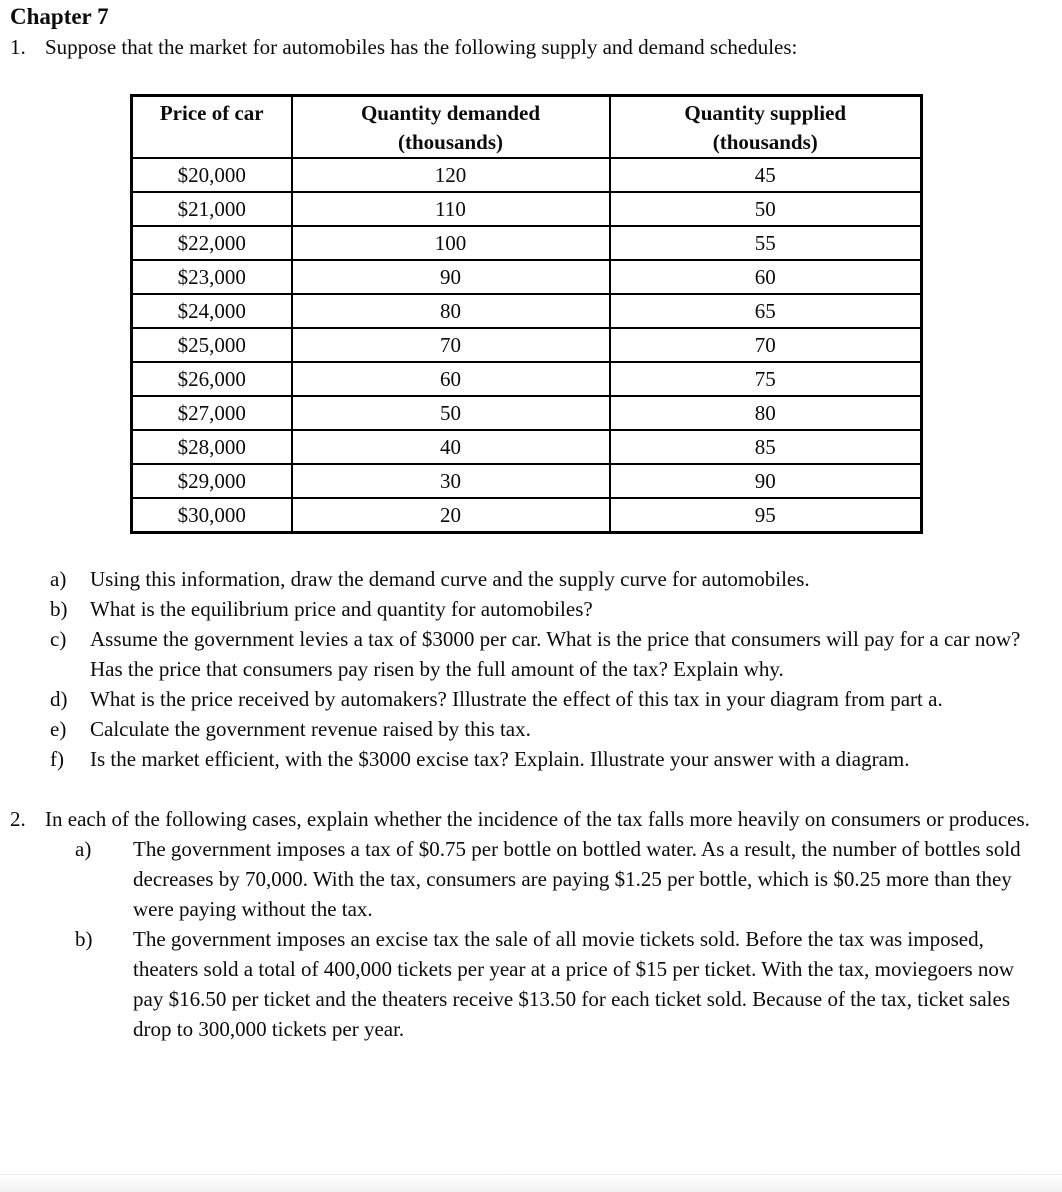 Image resolution: width=1062 pixels, height=1192 pixels. I want to click on part-label: d), so click(59, 699).